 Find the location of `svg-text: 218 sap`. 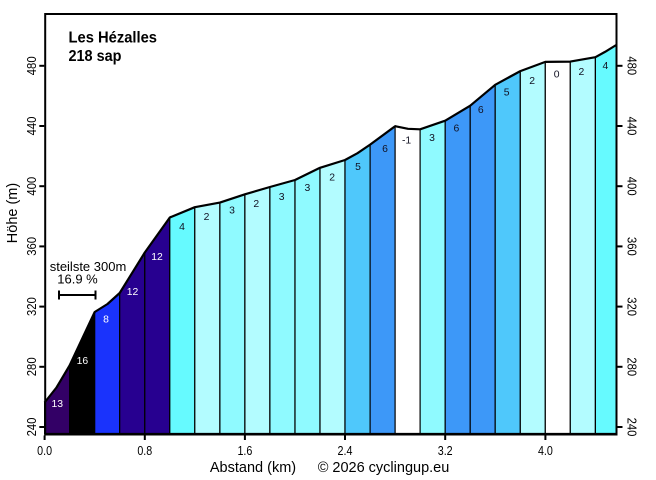

svg-text: 218 sap is located at coordinates (95, 56).